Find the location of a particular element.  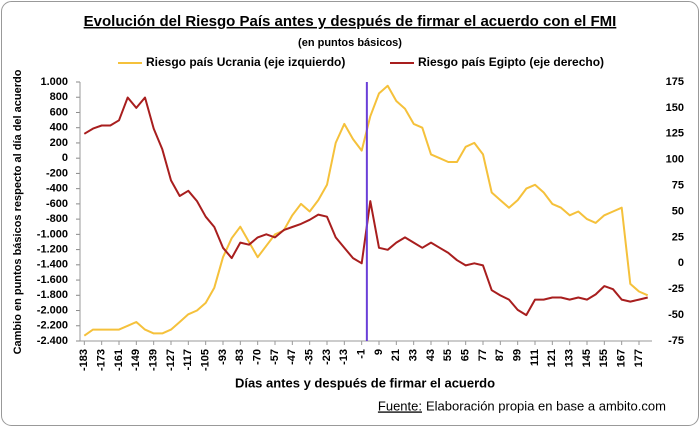

x-tick-label: -70 is located at coordinates (258, 357).